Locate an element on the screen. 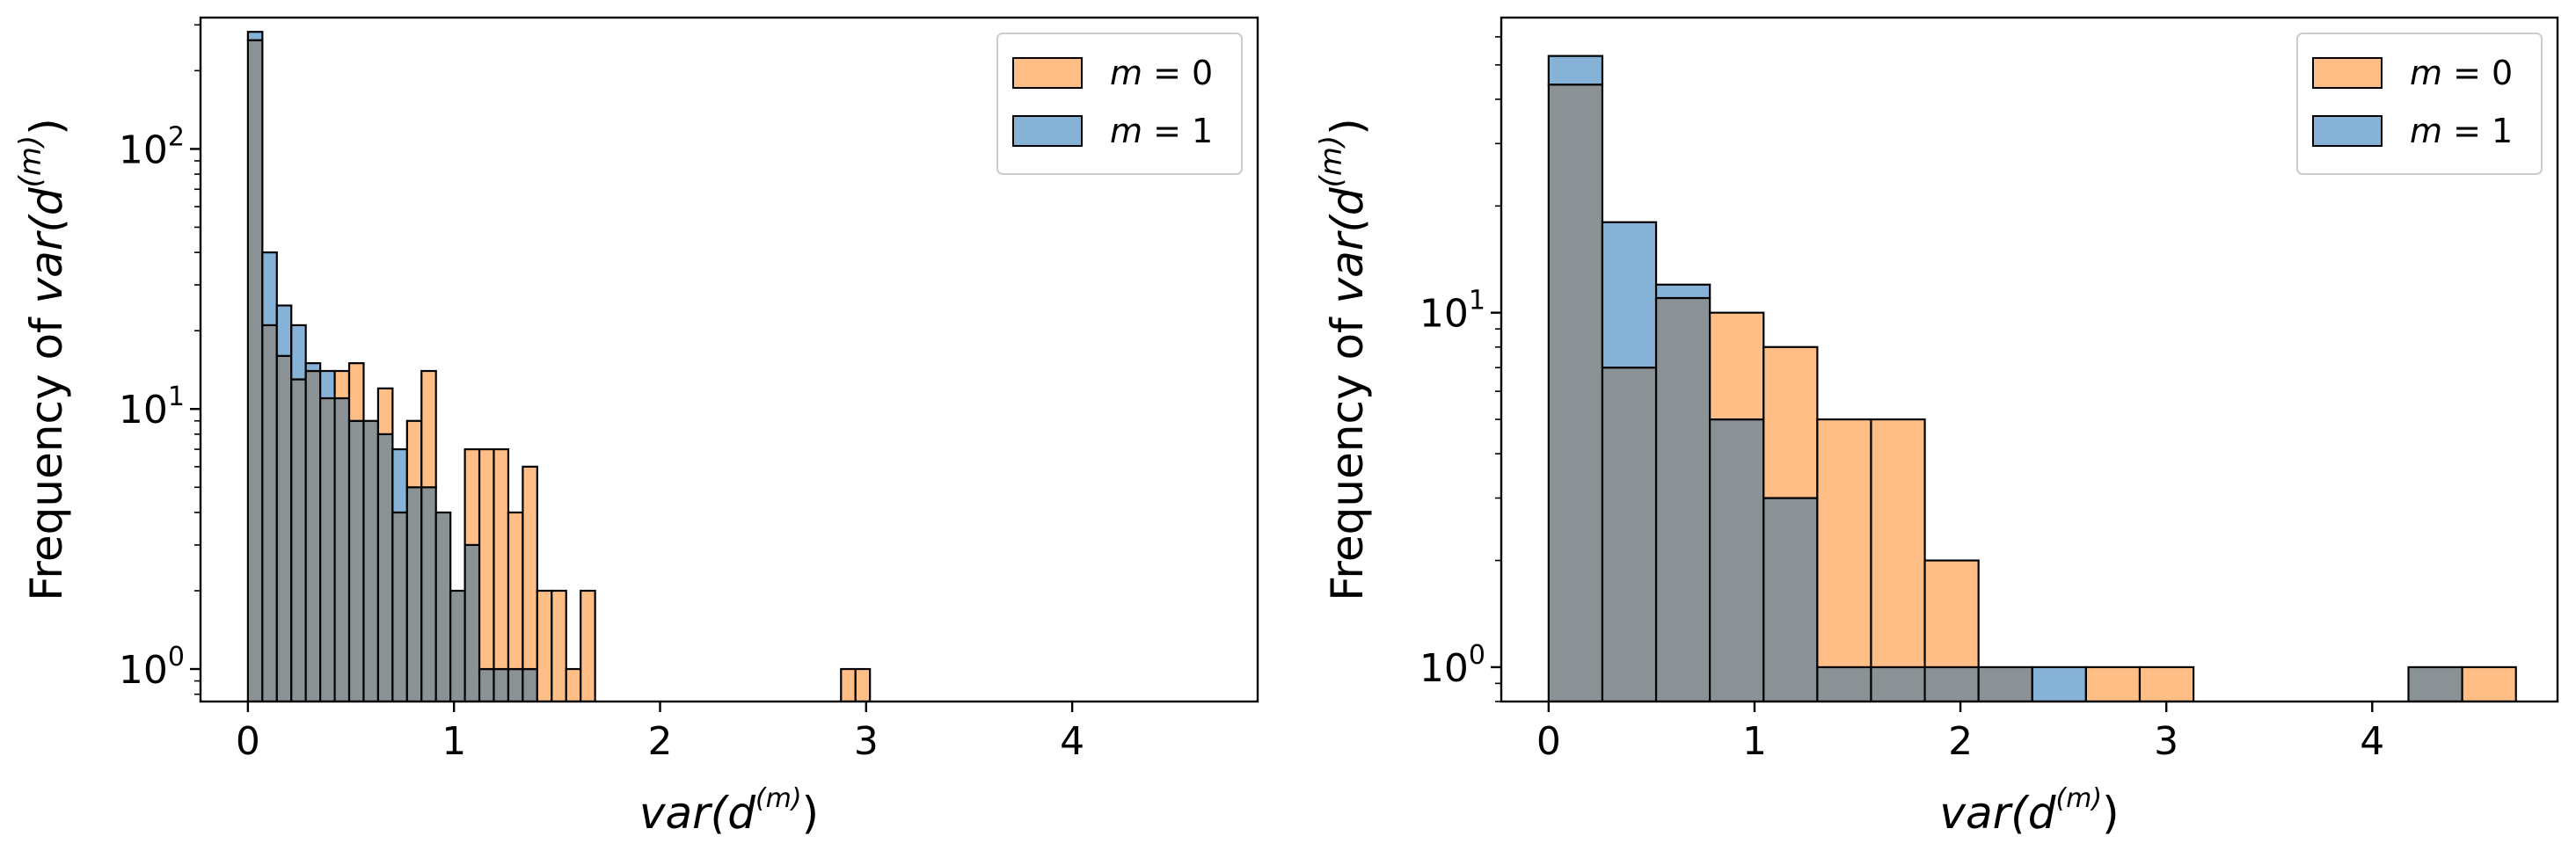  x-tick-label: 1 is located at coordinates (453, 741).